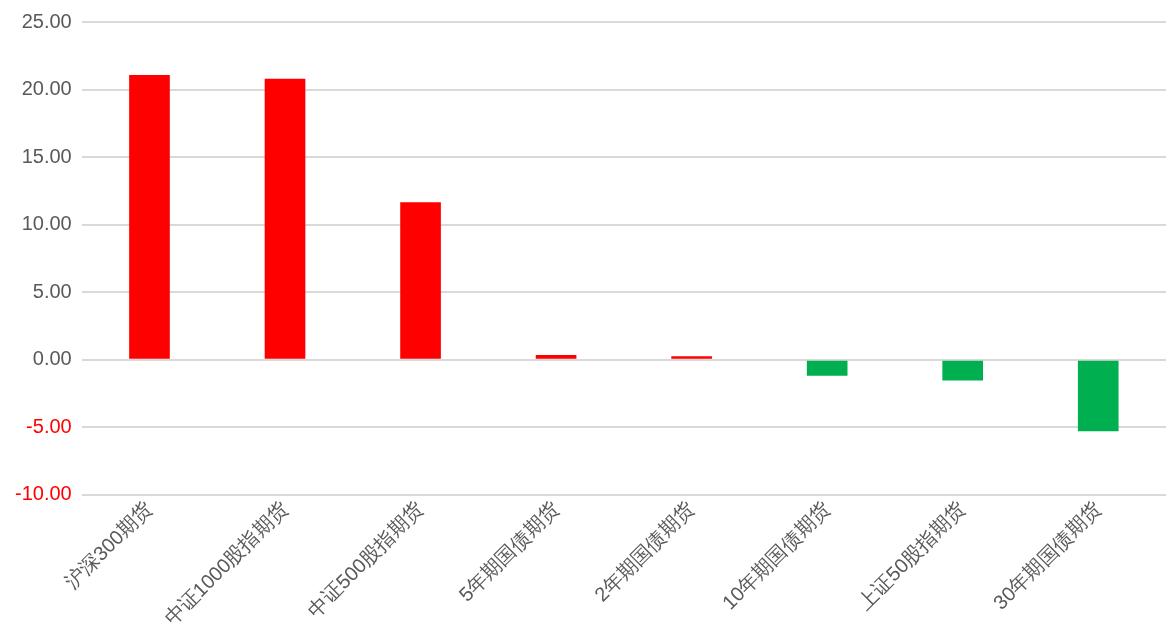 Image resolution: width=1174 pixels, height=639 pixels. Describe the element at coordinates (1046, 555) in the screenshot. I see `x-tick-label: 30年期国债期货` at that location.